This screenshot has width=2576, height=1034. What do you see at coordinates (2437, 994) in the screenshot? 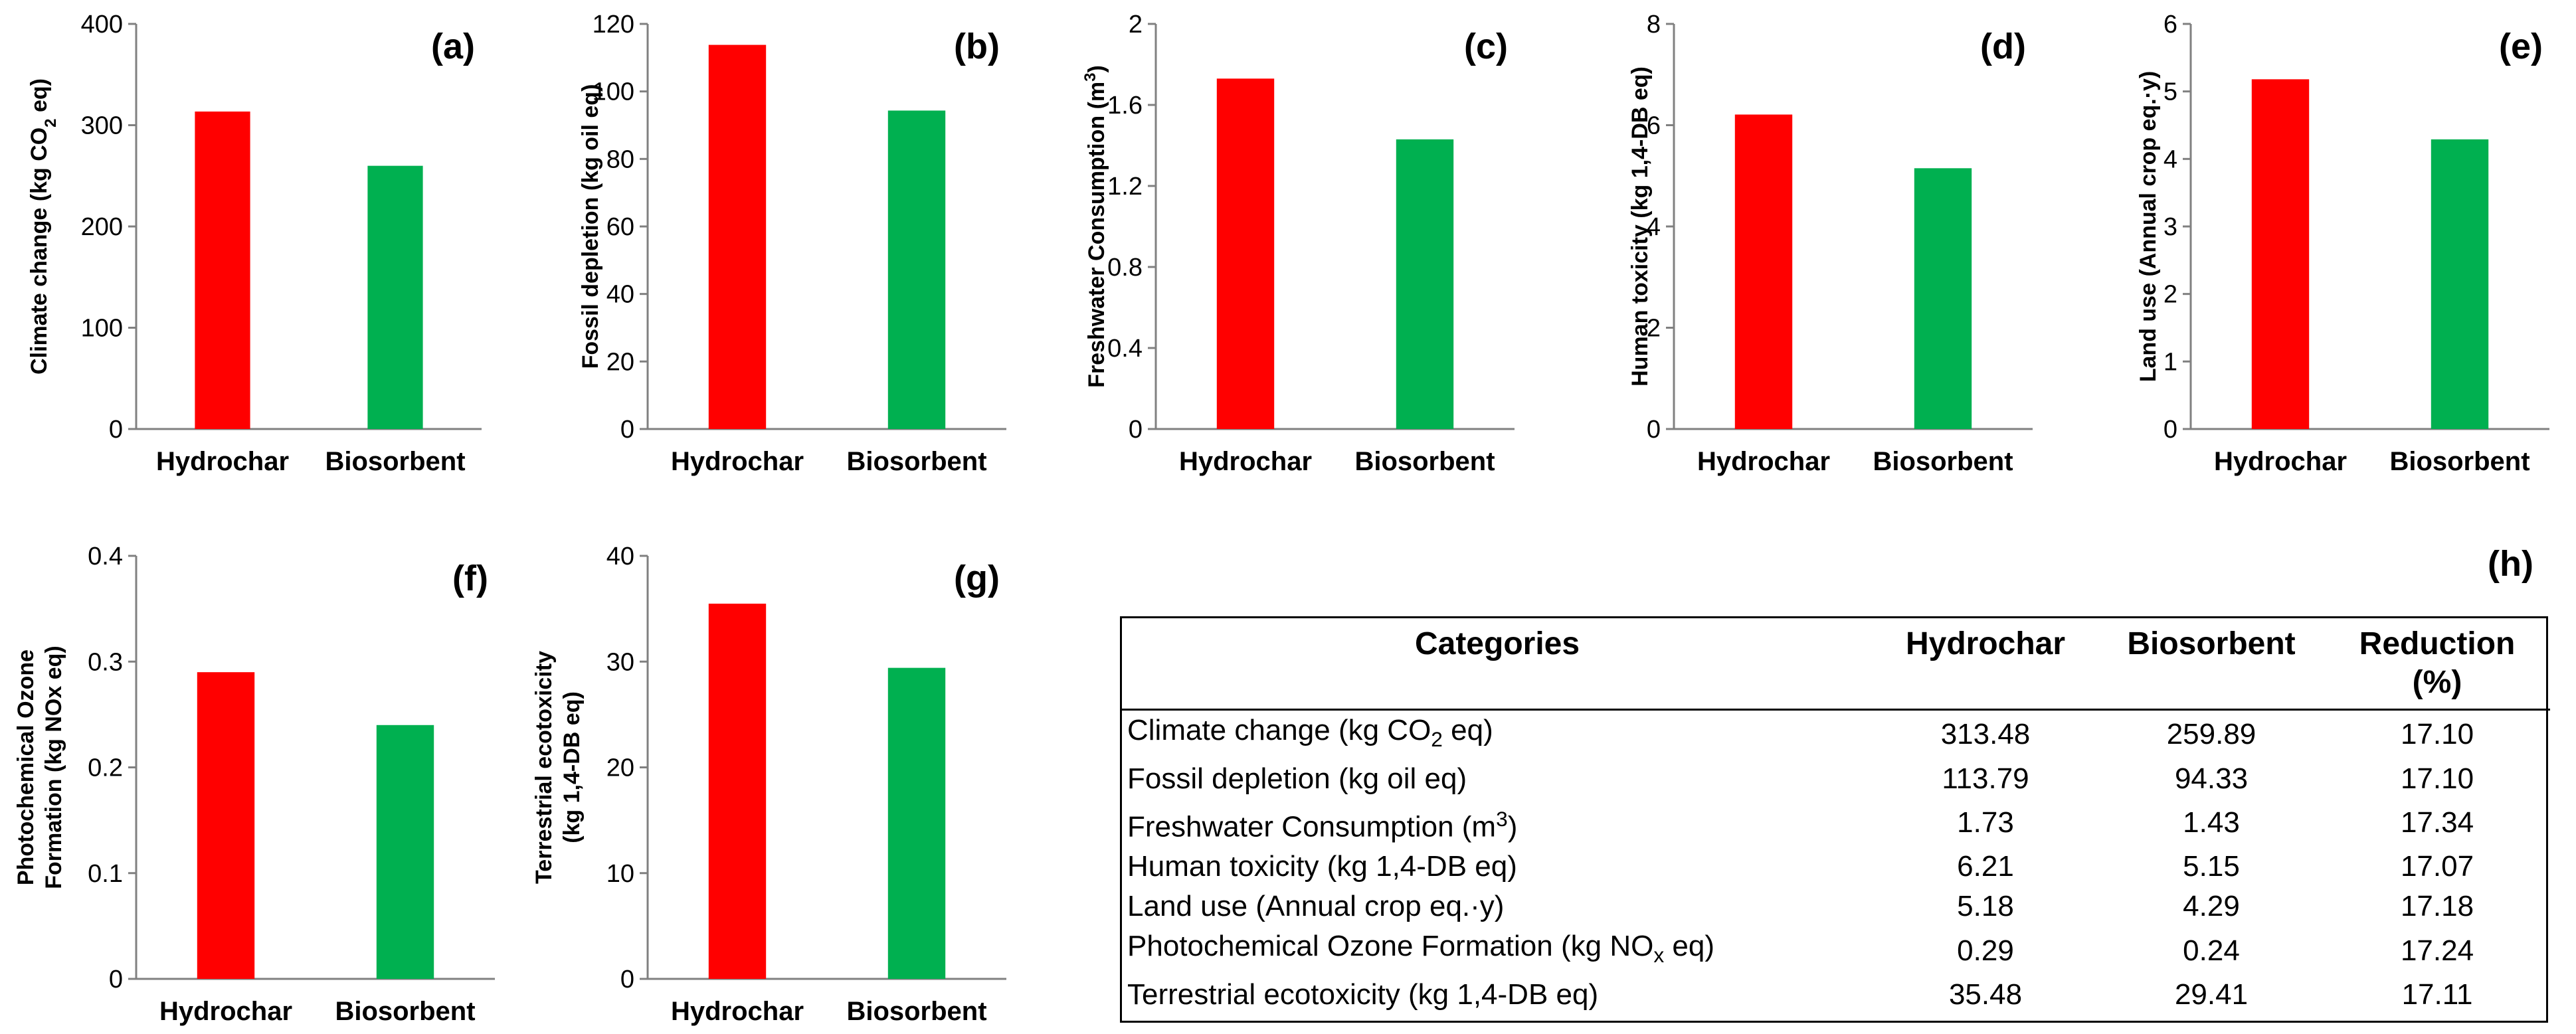
I see `cell-reduction: 17.11` at bounding box center [2437, 994].